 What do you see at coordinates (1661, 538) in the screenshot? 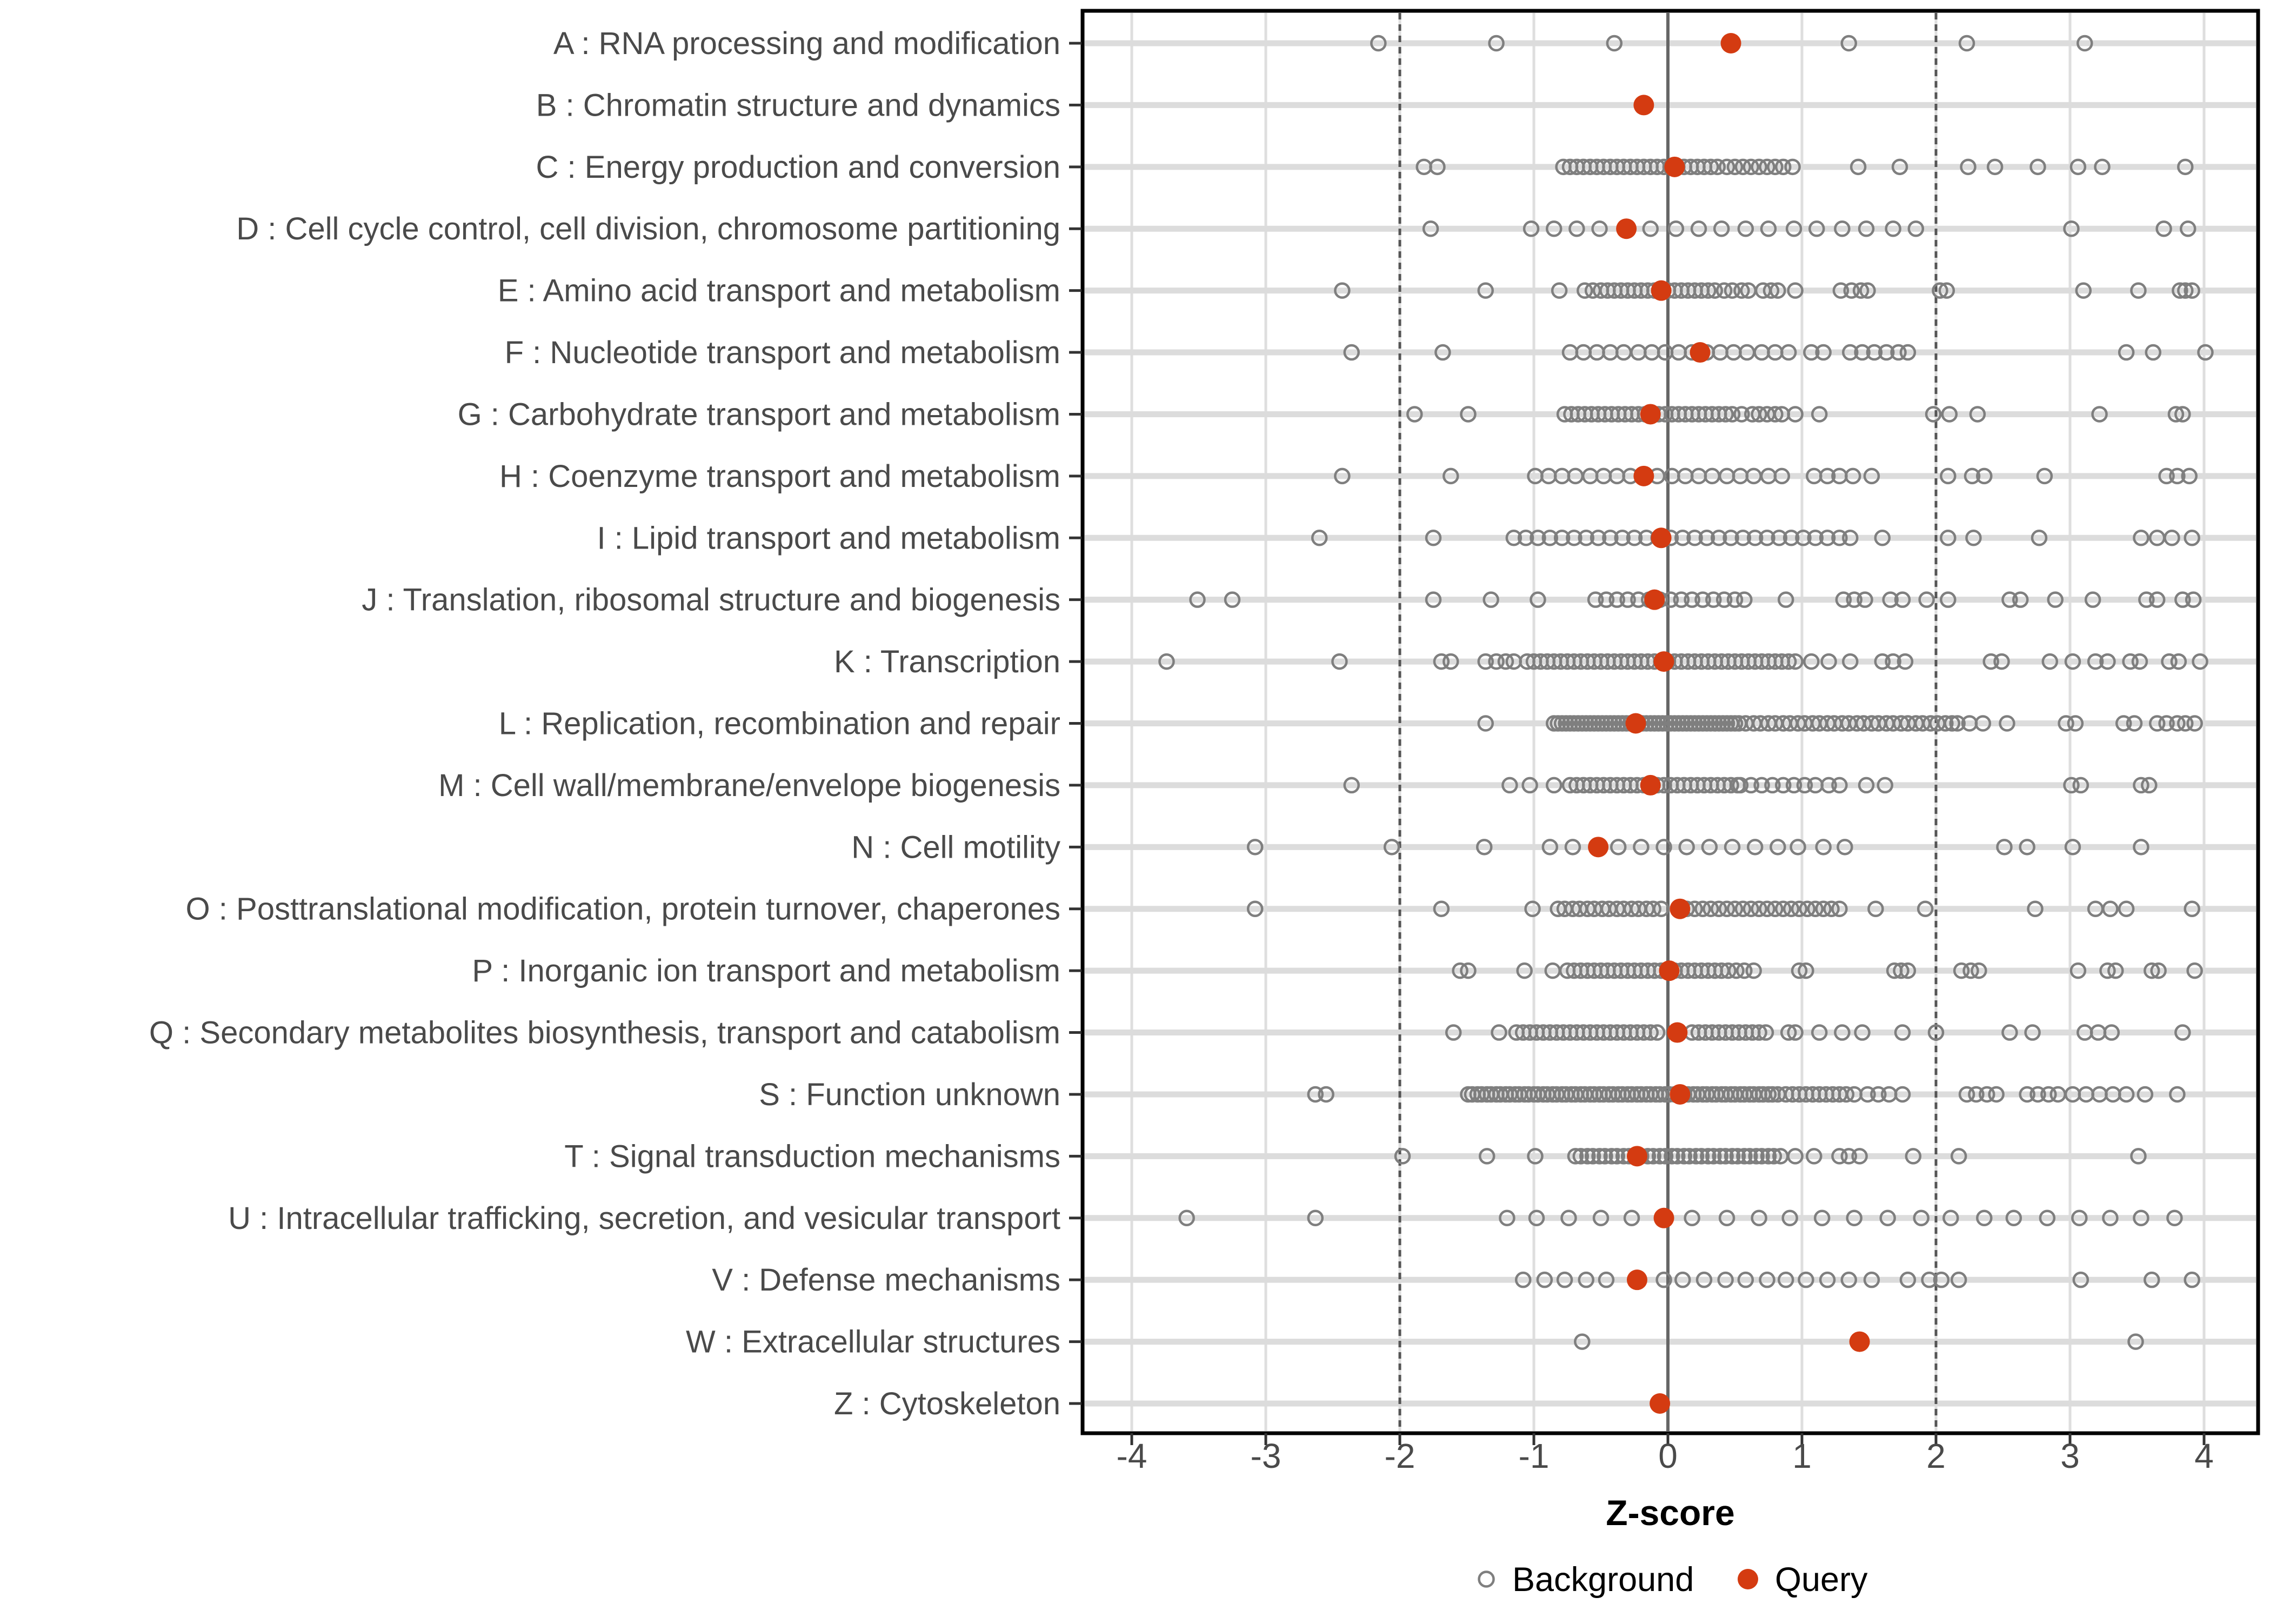
I see `query-point-I` at bounding box center [1661, 538].